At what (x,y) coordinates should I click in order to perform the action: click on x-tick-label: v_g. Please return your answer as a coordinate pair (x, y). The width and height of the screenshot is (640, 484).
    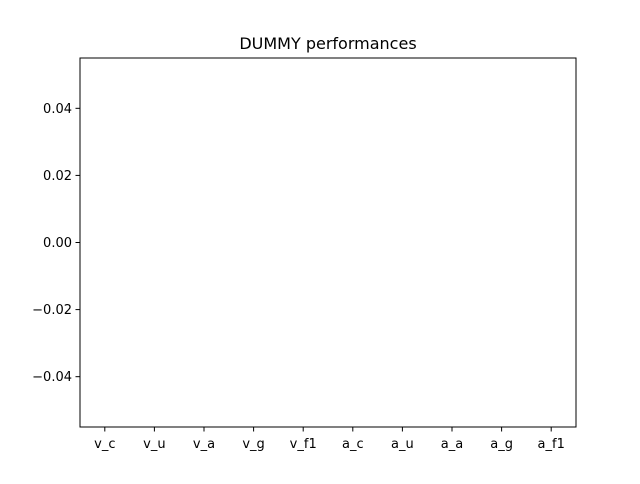
    Looking at the image, I should click on (253, 444).